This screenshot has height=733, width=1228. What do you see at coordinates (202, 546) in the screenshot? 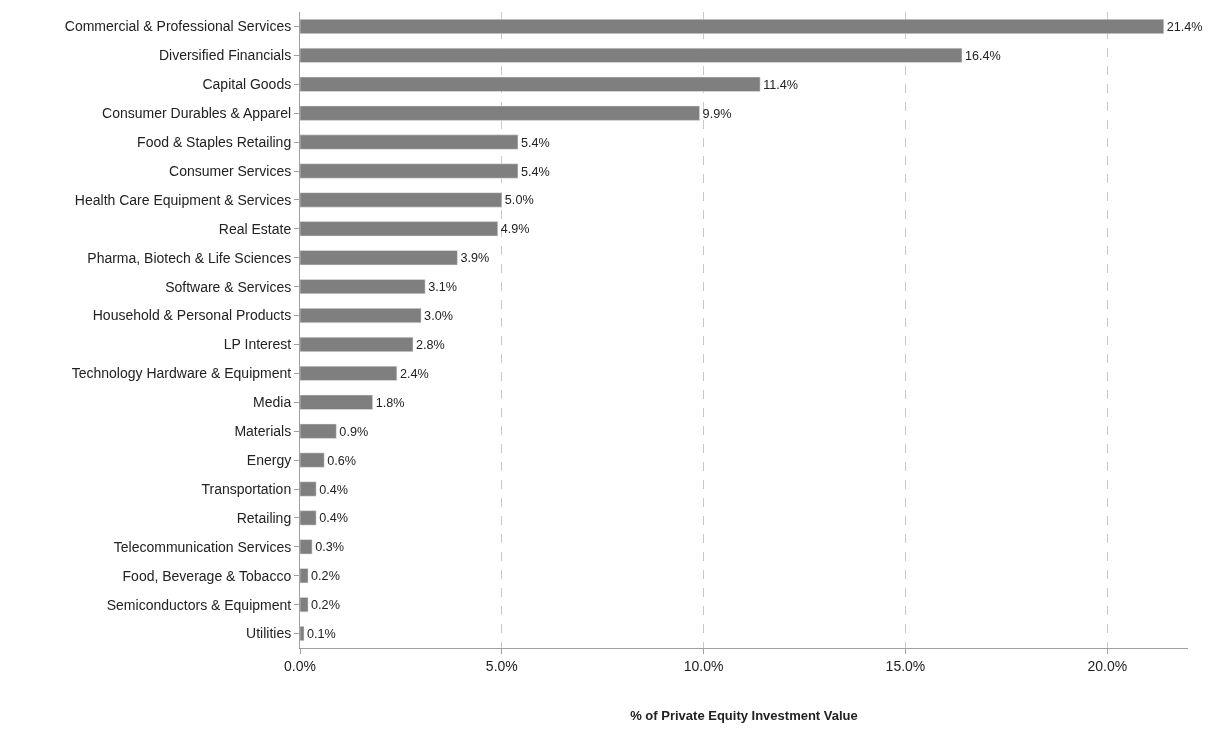
I see `y-tick-label: Telecommunication Services` at bounding box center [202, 546].